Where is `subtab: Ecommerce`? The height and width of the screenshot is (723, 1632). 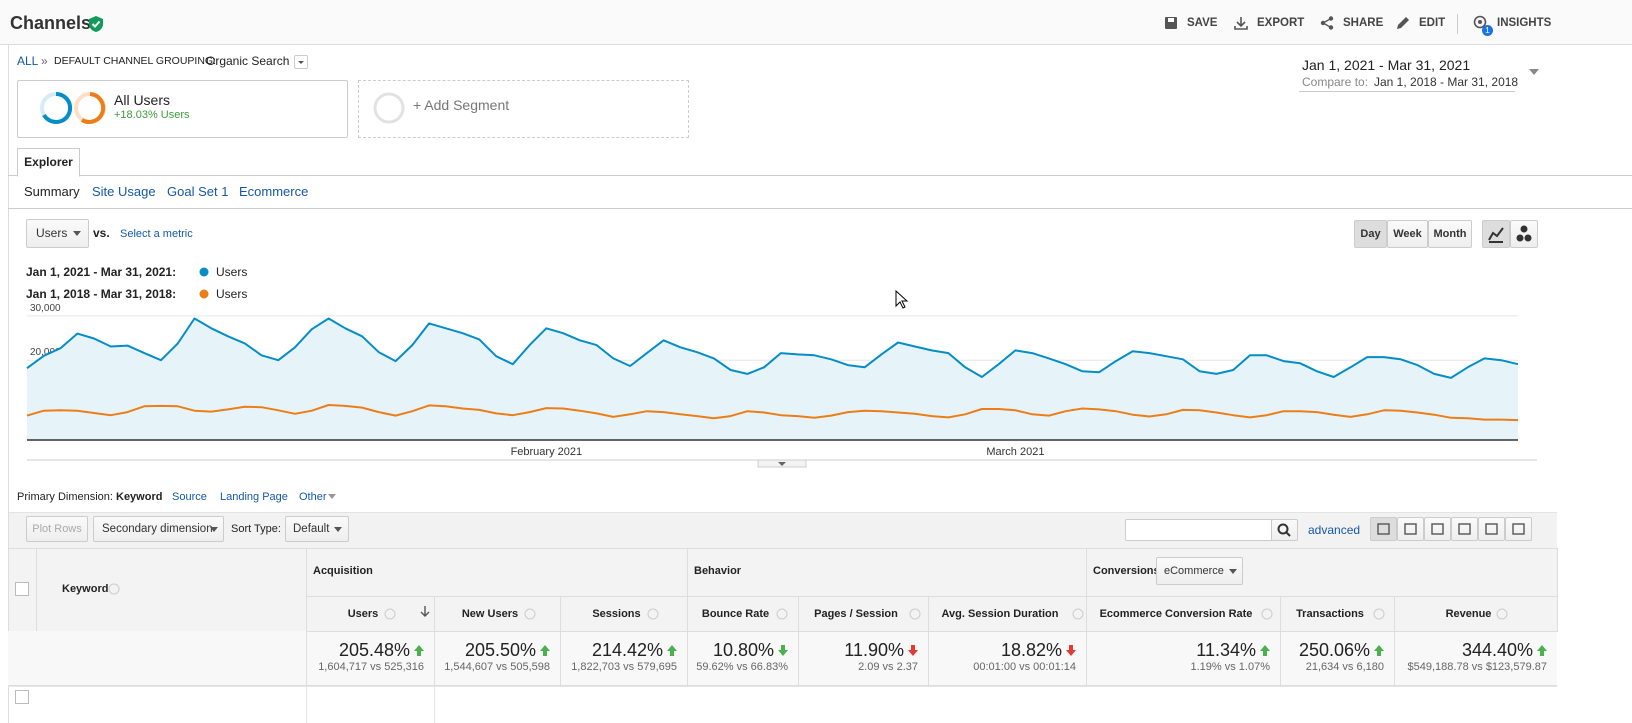
subtab: Ecommerce is located at coordinates (274, 191).